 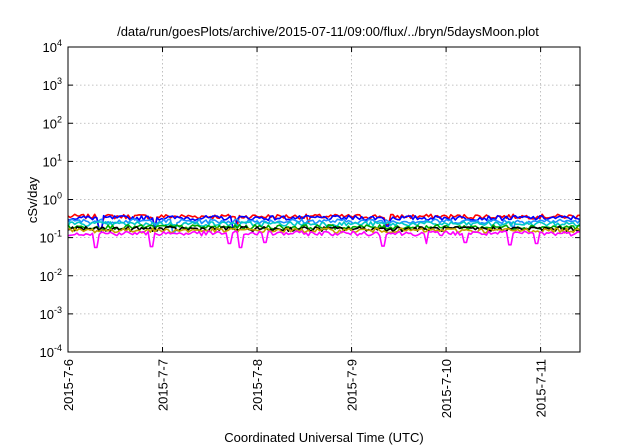 I want to click on y-tick-label: 10¹, so click(x=52, y=160).